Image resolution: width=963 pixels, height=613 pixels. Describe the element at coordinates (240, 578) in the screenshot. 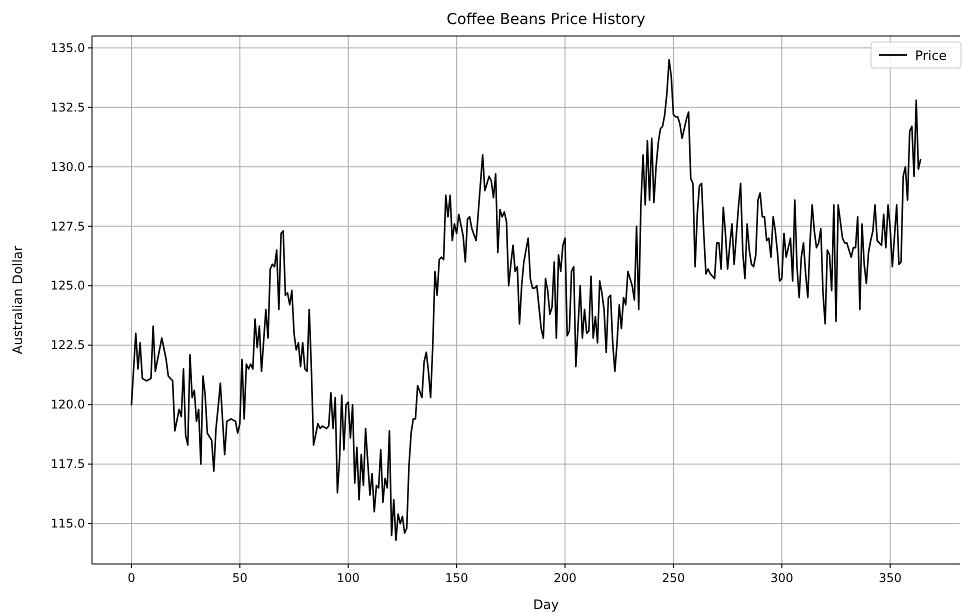

I see `x-tick-label: 50` at that location.